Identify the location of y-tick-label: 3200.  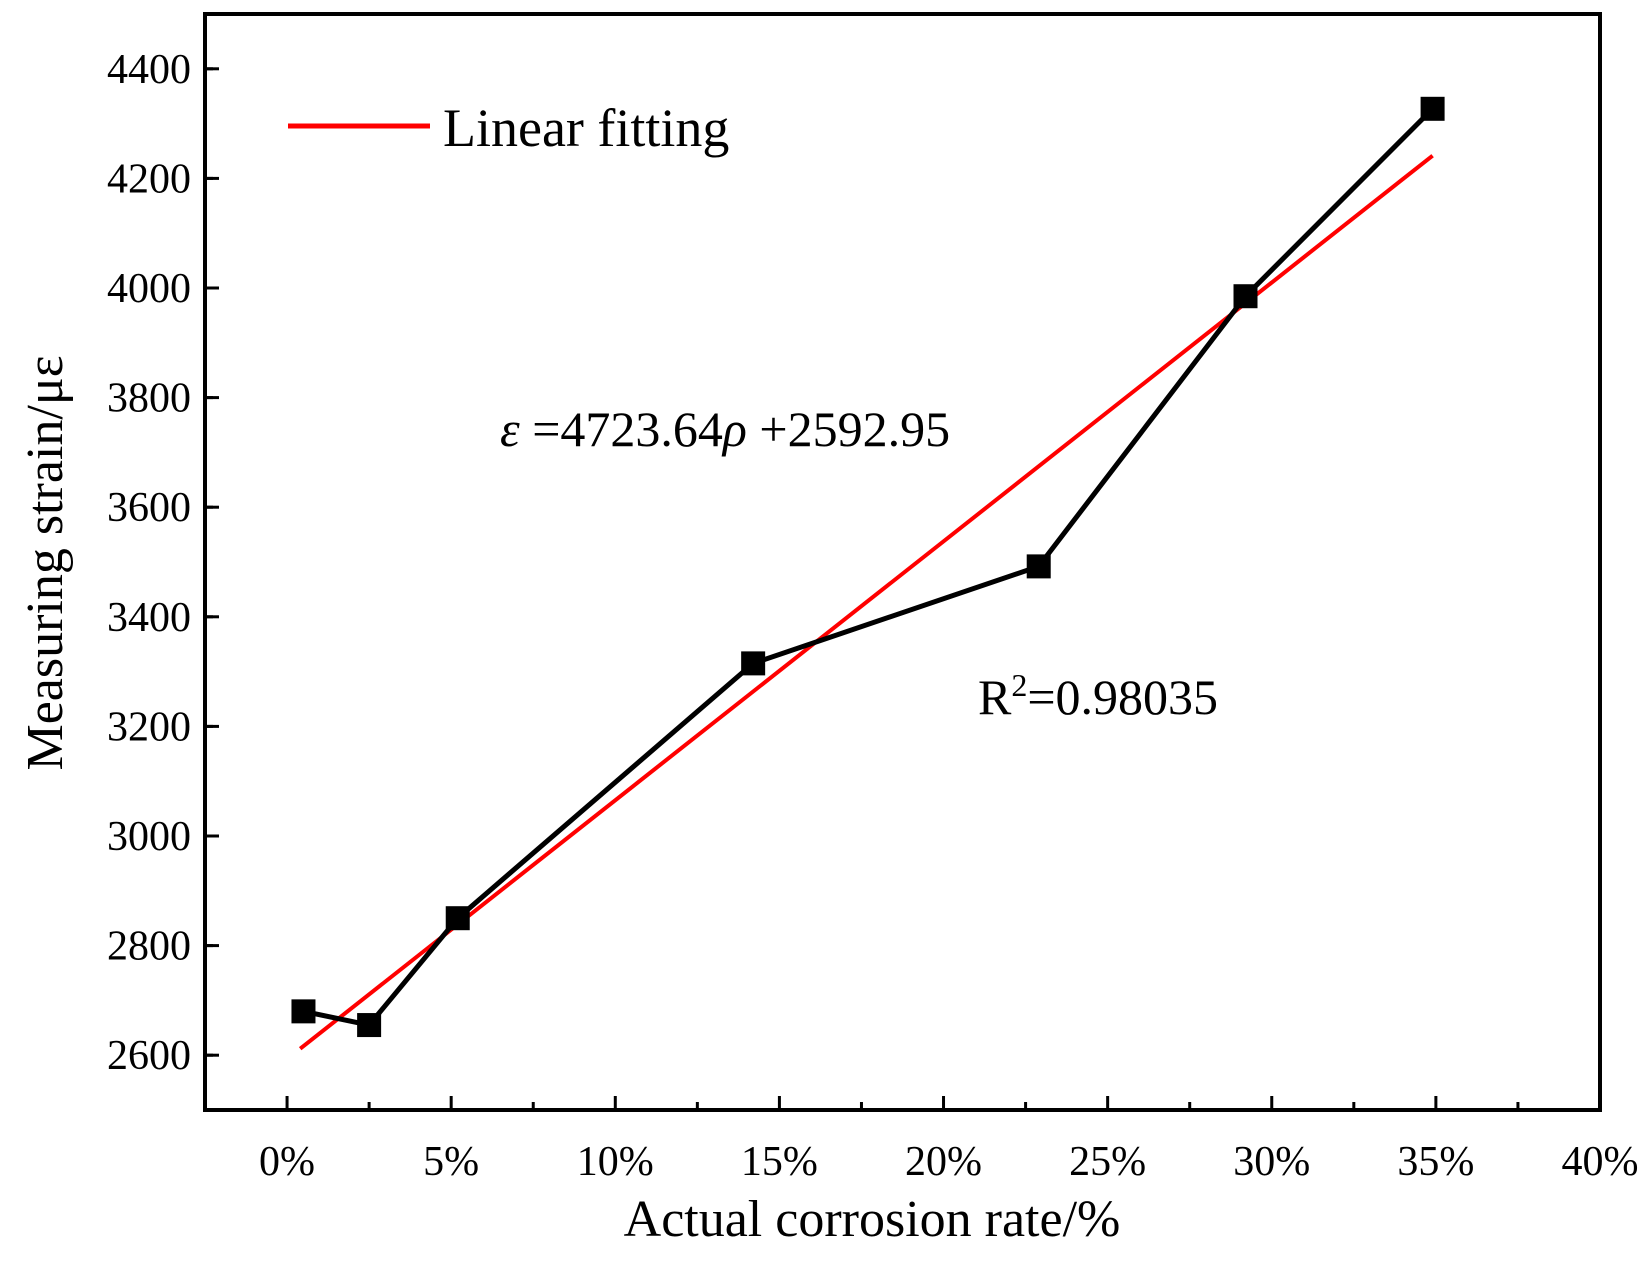
(149, 727).